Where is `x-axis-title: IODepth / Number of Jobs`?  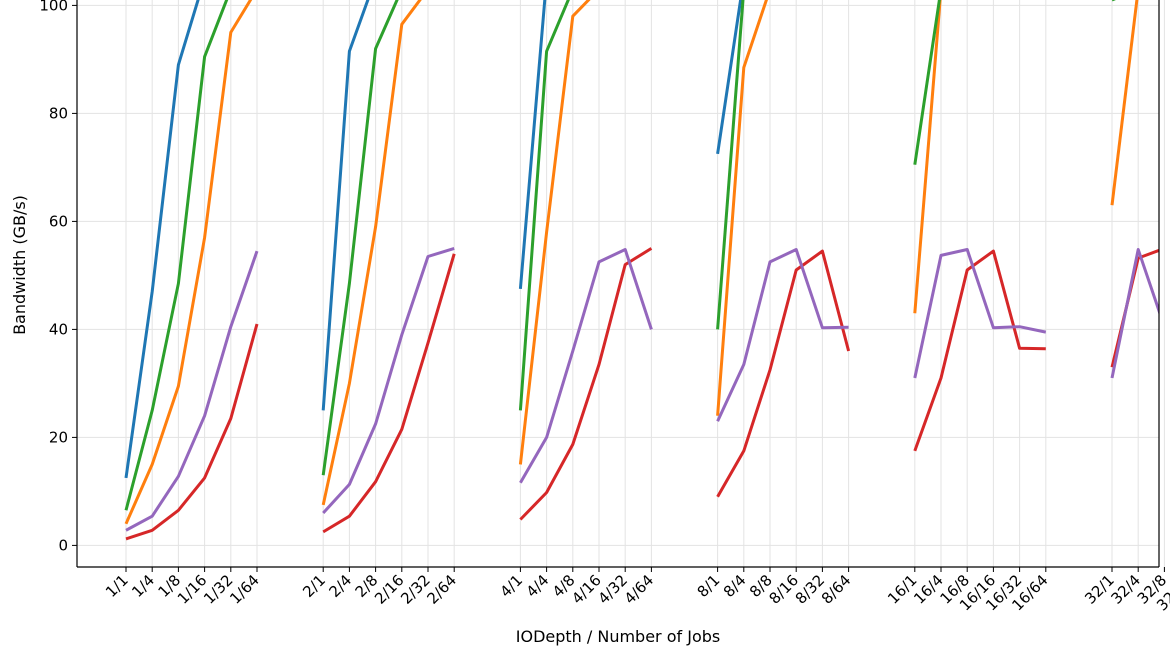 x-axis-title: IODepth / Number of Jobs is located at coordinates (618, 636).